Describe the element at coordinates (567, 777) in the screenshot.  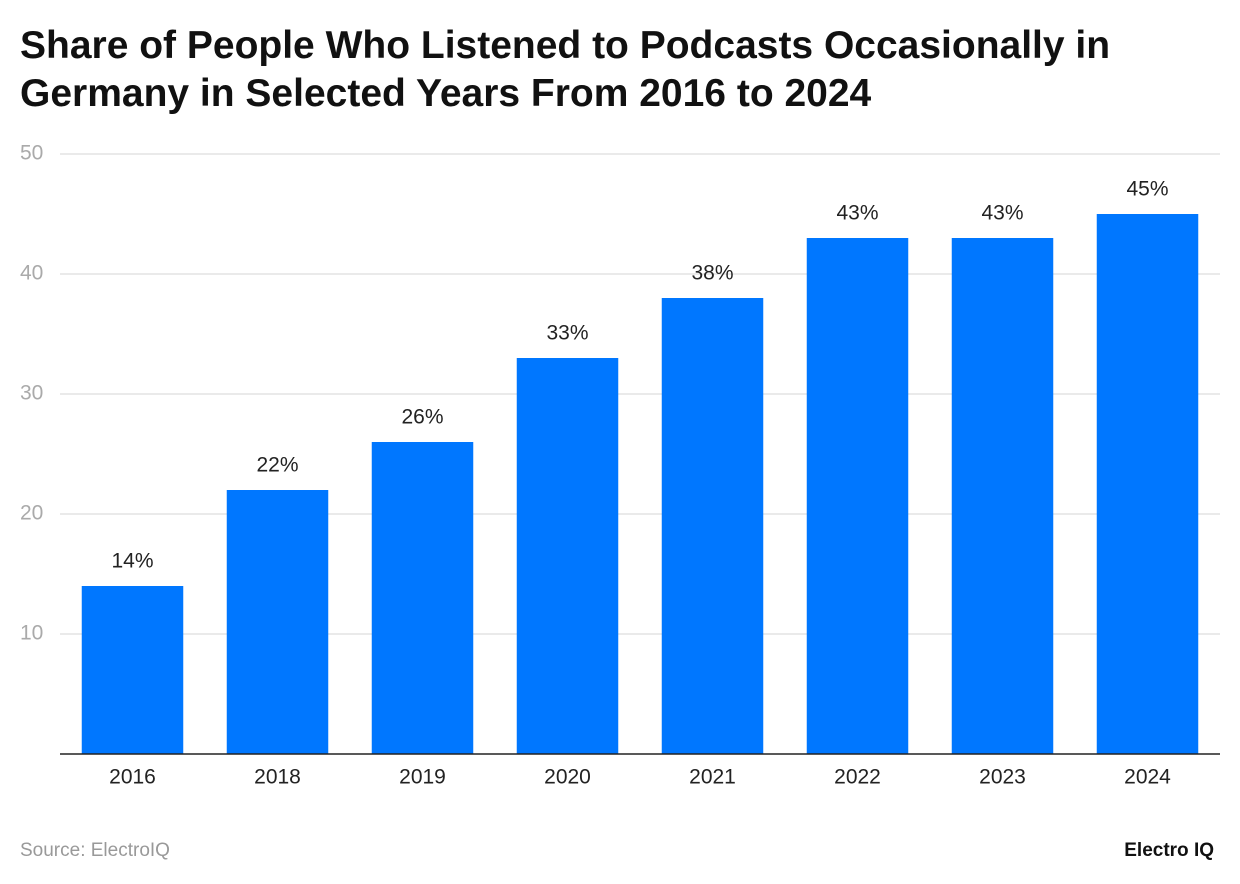
I see `x-tick-label: 2020` at that location.